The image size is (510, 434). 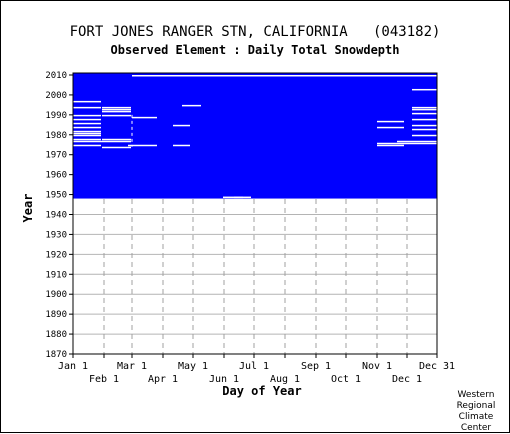 I want to click on x-tick-label: Dec 31, so click(x=437, y=366).